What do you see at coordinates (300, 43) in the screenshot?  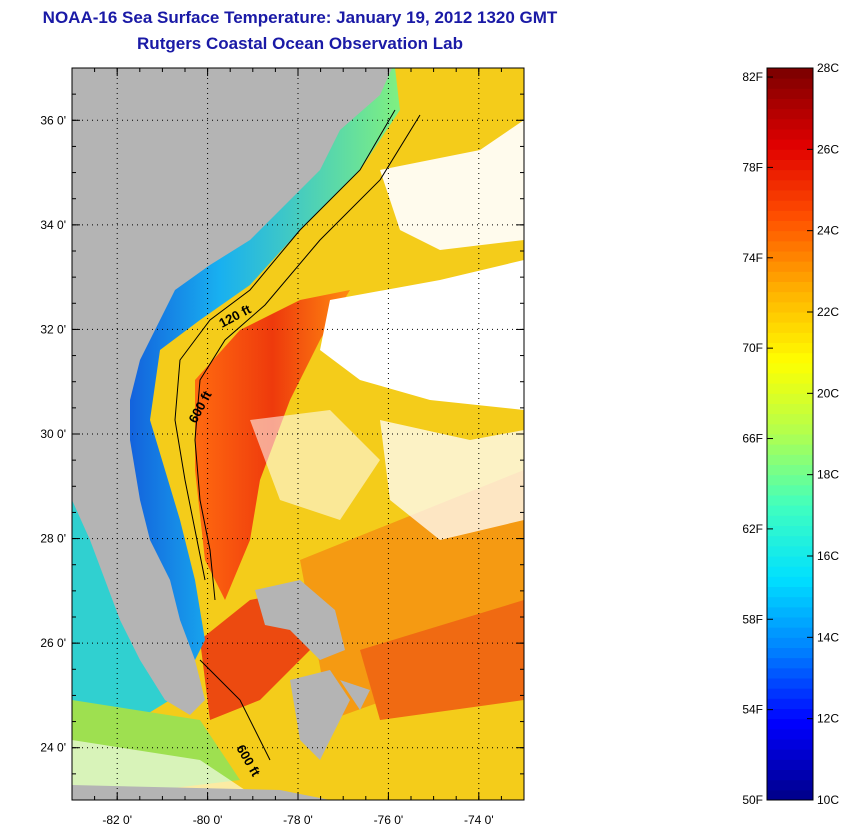 I see `map-subtitle: Rutgers Coastal Ocean Observation Lab` at bounding box center [300, 43].